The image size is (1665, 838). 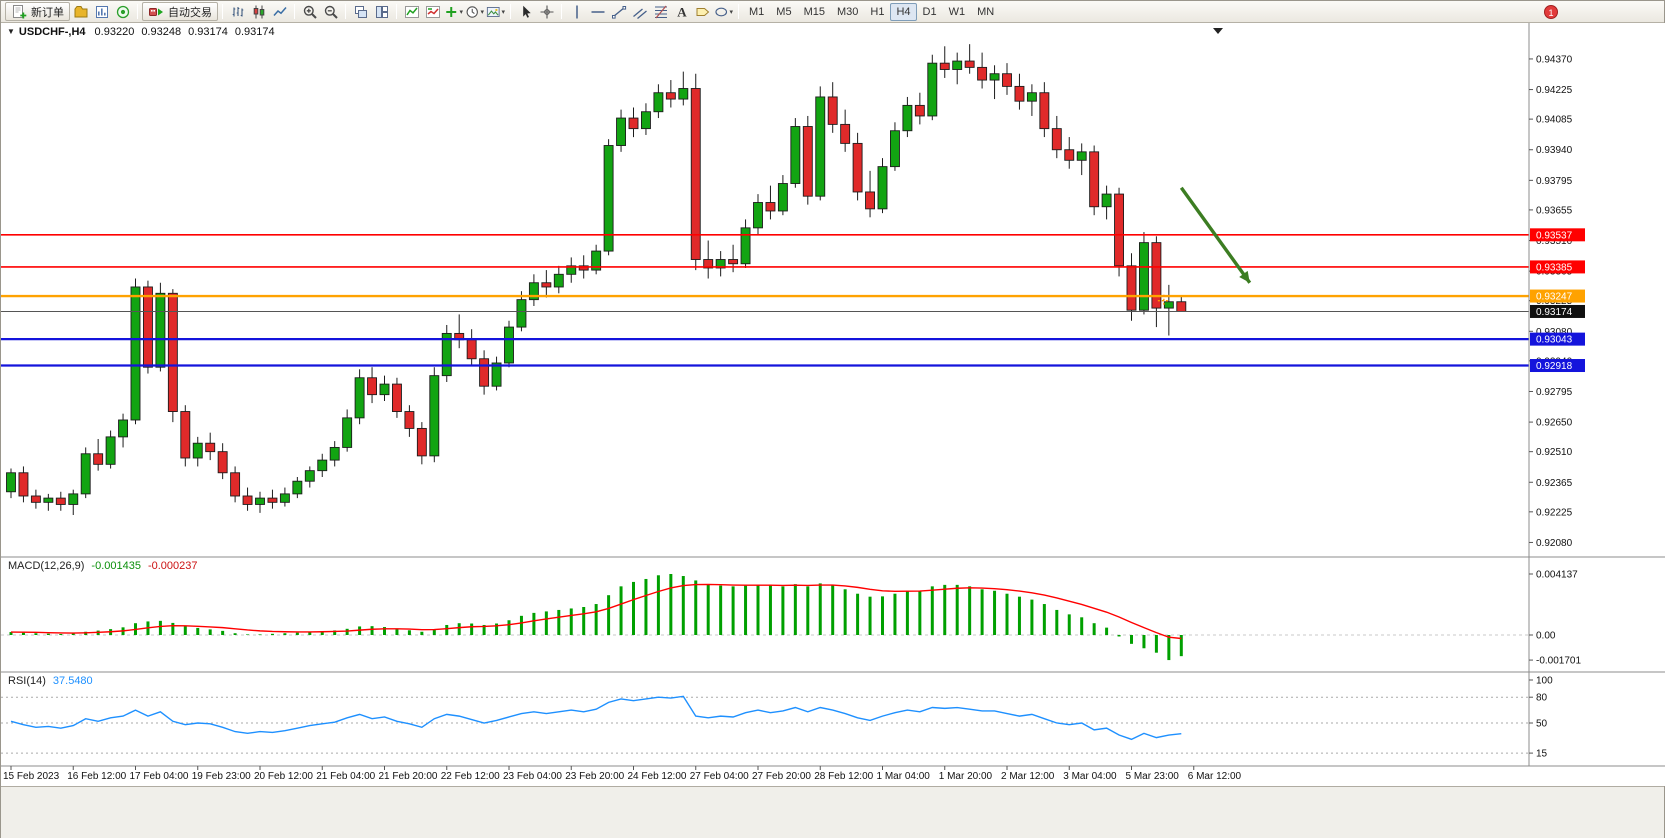 I want to click on crosshair-button, so click(x=546, y=11).